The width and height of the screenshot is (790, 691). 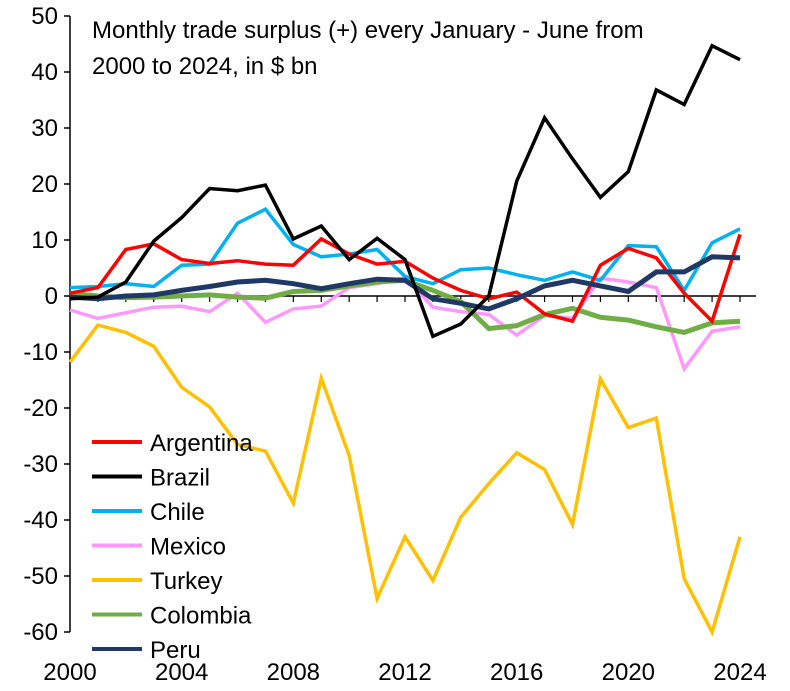 What do you see at coordinates (40, 464) in the screenshot?
I see `y-tick-label: -30` at bounding box center [40, 464].